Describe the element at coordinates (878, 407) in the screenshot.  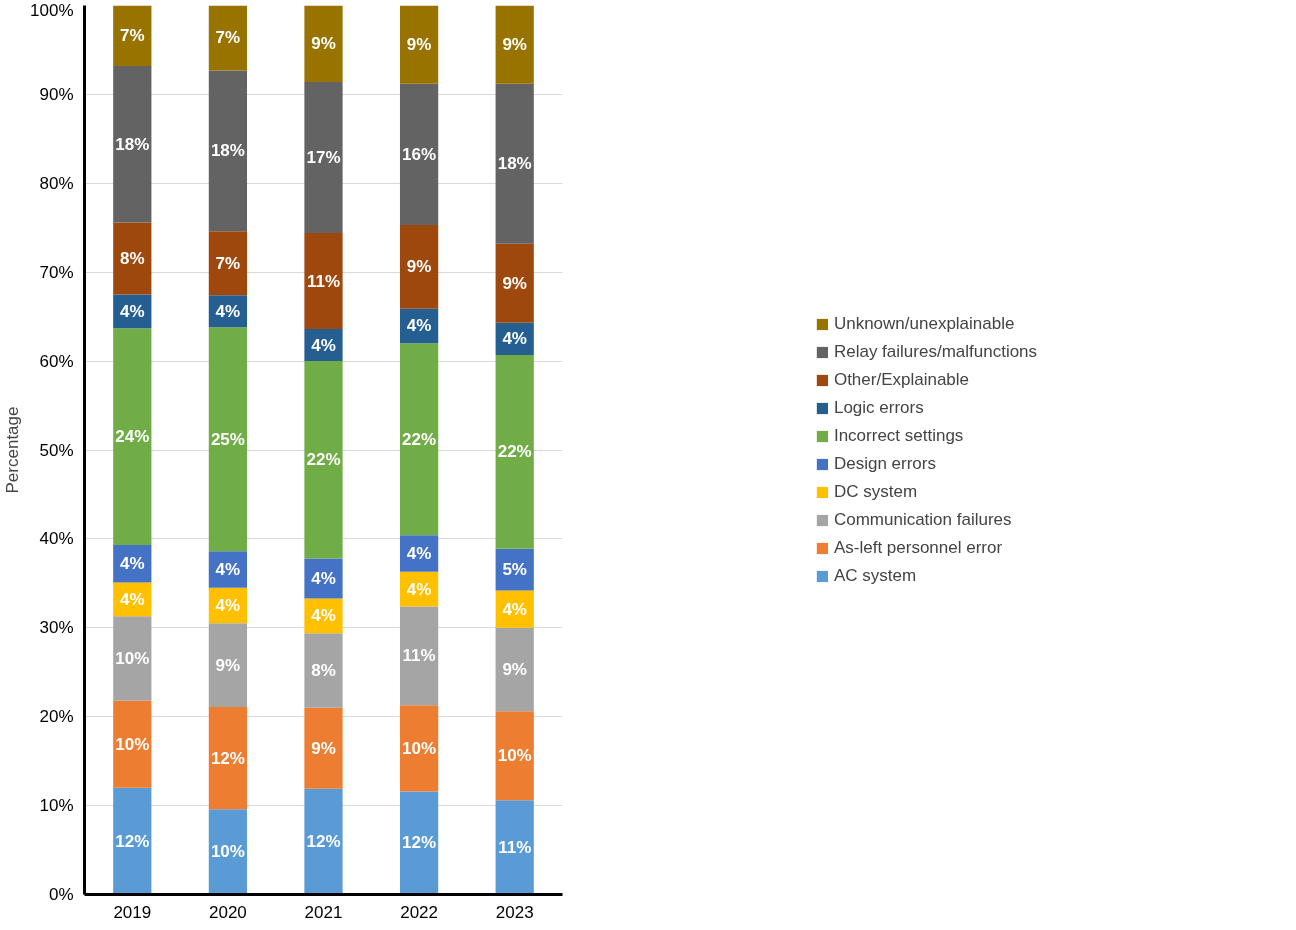
I see `legend-label: Logic errors` at that location.